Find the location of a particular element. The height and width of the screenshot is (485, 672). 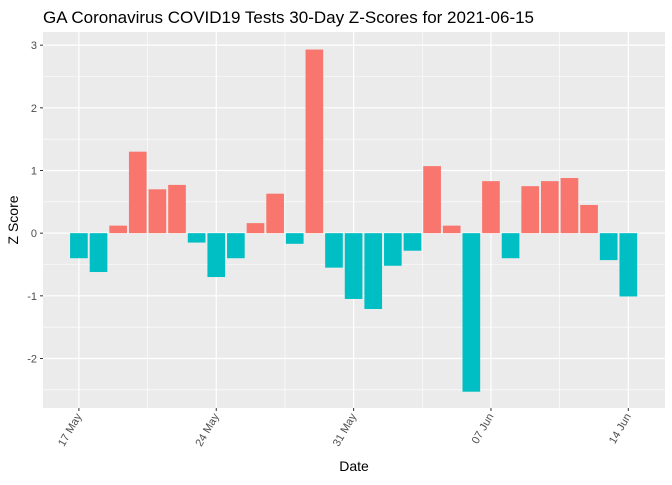

y-tick-label: 1 is located at coordinates (34, 171).